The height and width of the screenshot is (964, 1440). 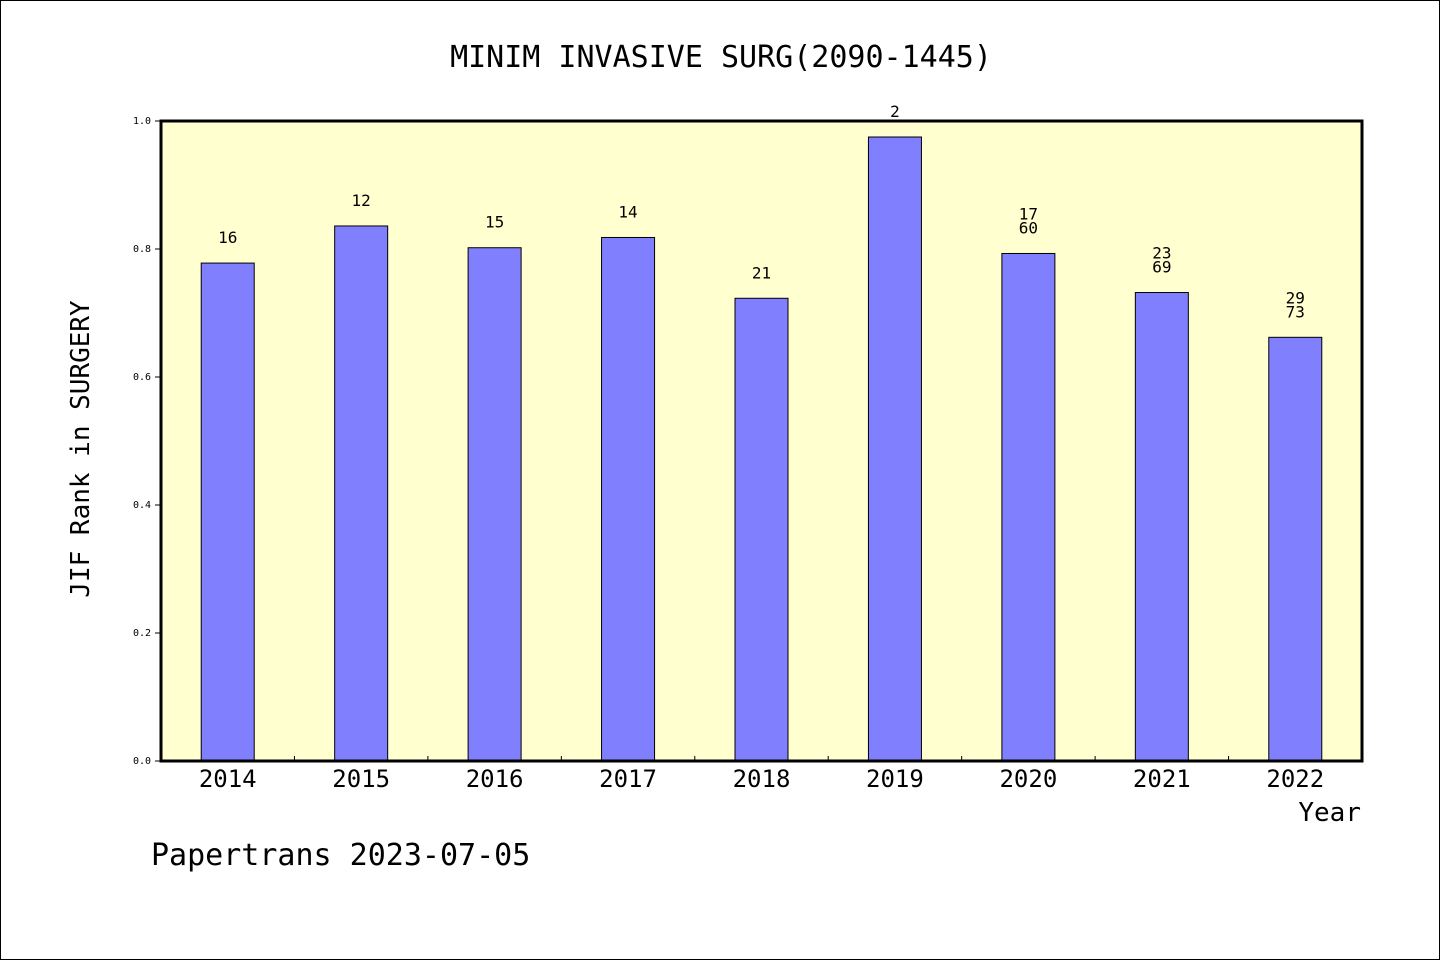 I want to click on bar-2016, so click(x=494, y=504).